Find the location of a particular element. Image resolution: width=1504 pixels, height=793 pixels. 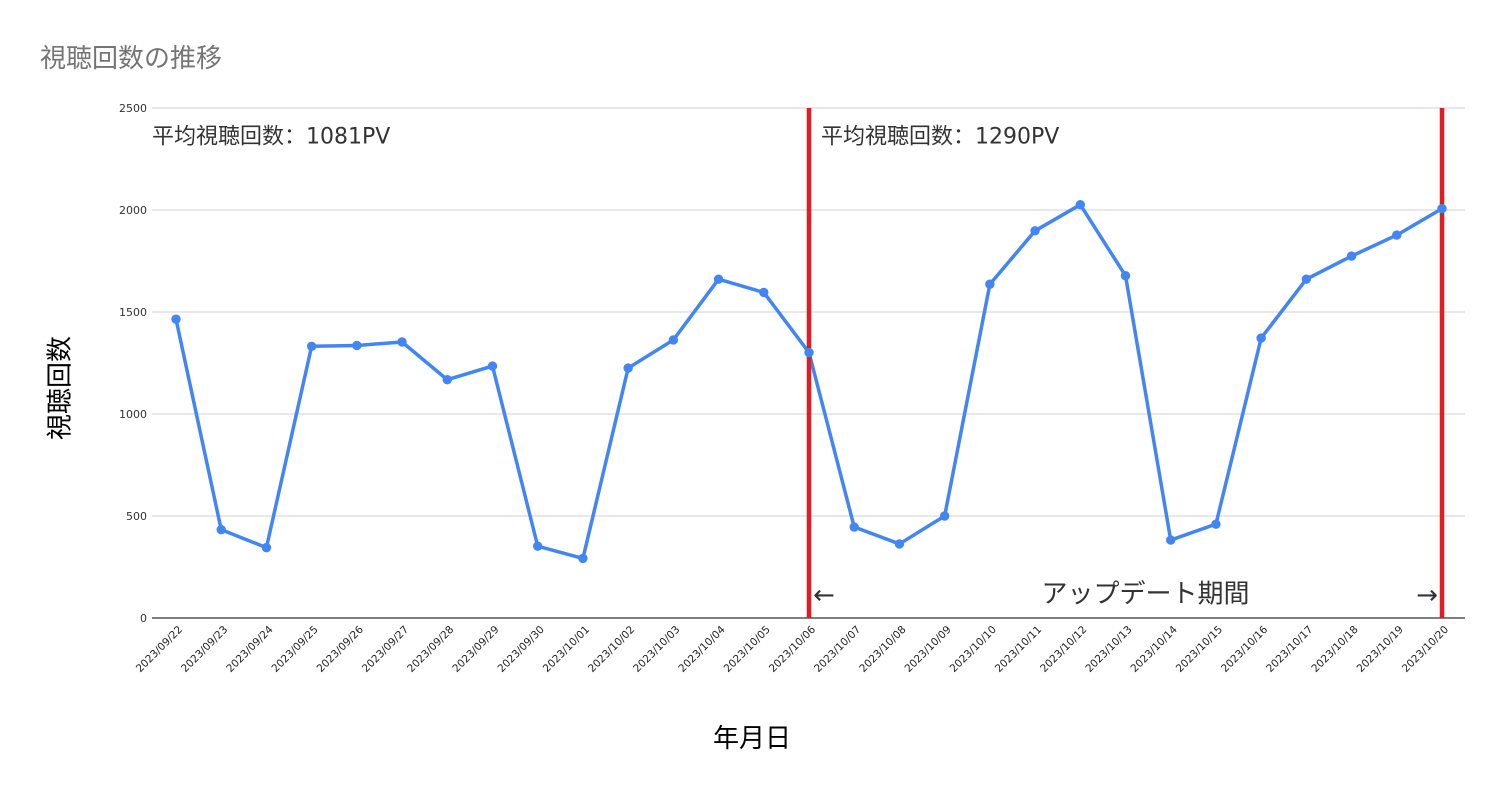

x-tick-label: 2023/10/18 is located at coordinates (1334, 649).